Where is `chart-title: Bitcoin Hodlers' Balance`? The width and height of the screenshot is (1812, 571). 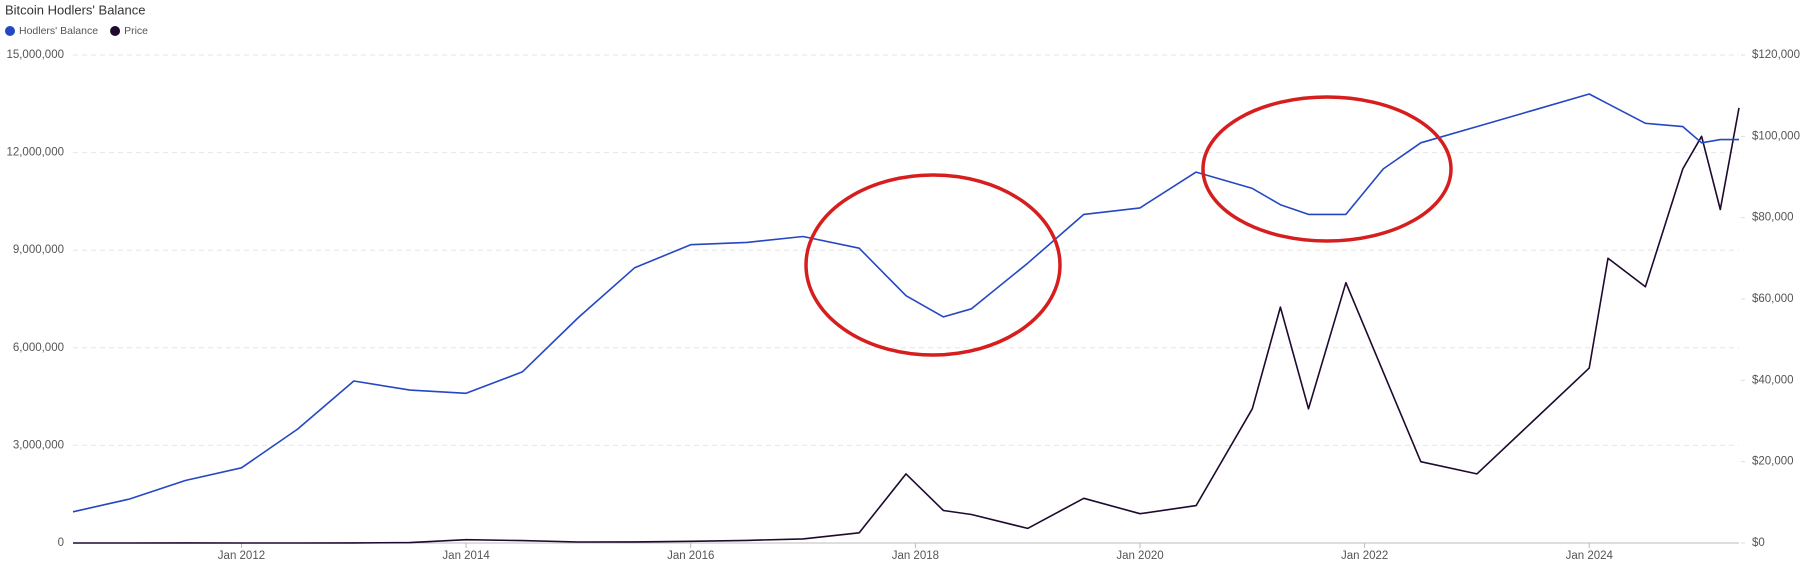
chart-title: Bitcoin Hodlers' Balance is located at coordinates (75, 9).